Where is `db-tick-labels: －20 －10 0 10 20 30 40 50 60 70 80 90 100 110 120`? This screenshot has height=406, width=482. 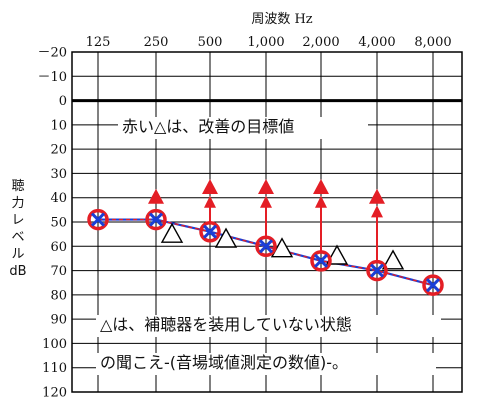 db-tick-labels: －20 －10 0 10 20 30 40 50 60 70 80 90 100 110 120 is located at coordinates (52, 223).